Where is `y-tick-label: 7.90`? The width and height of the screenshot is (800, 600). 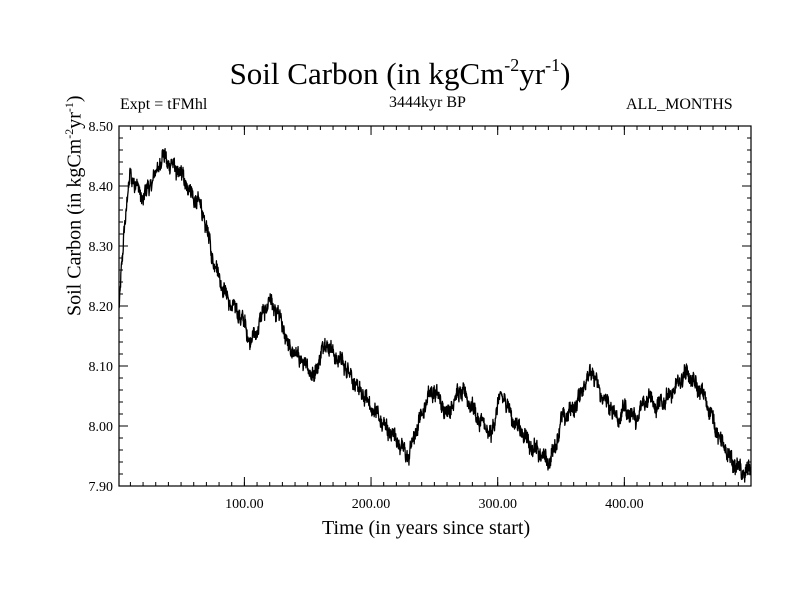 y-tick-label: 7.90 is located at coordinates (101, 487).